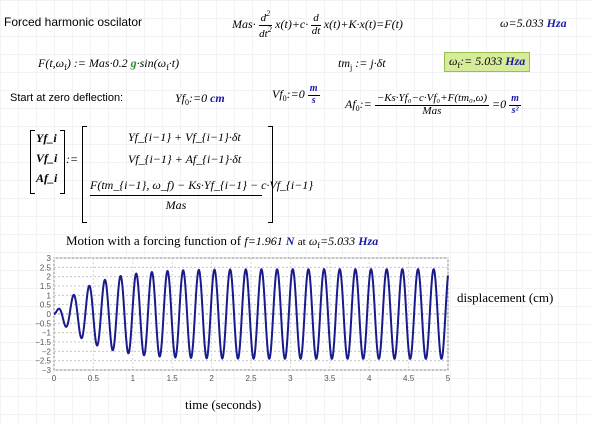  What do you see at coordinates (200, 99) in the screenshot?
I see `yf0-definition: Yf0:=0 cm` at bounding box center [200, 99].